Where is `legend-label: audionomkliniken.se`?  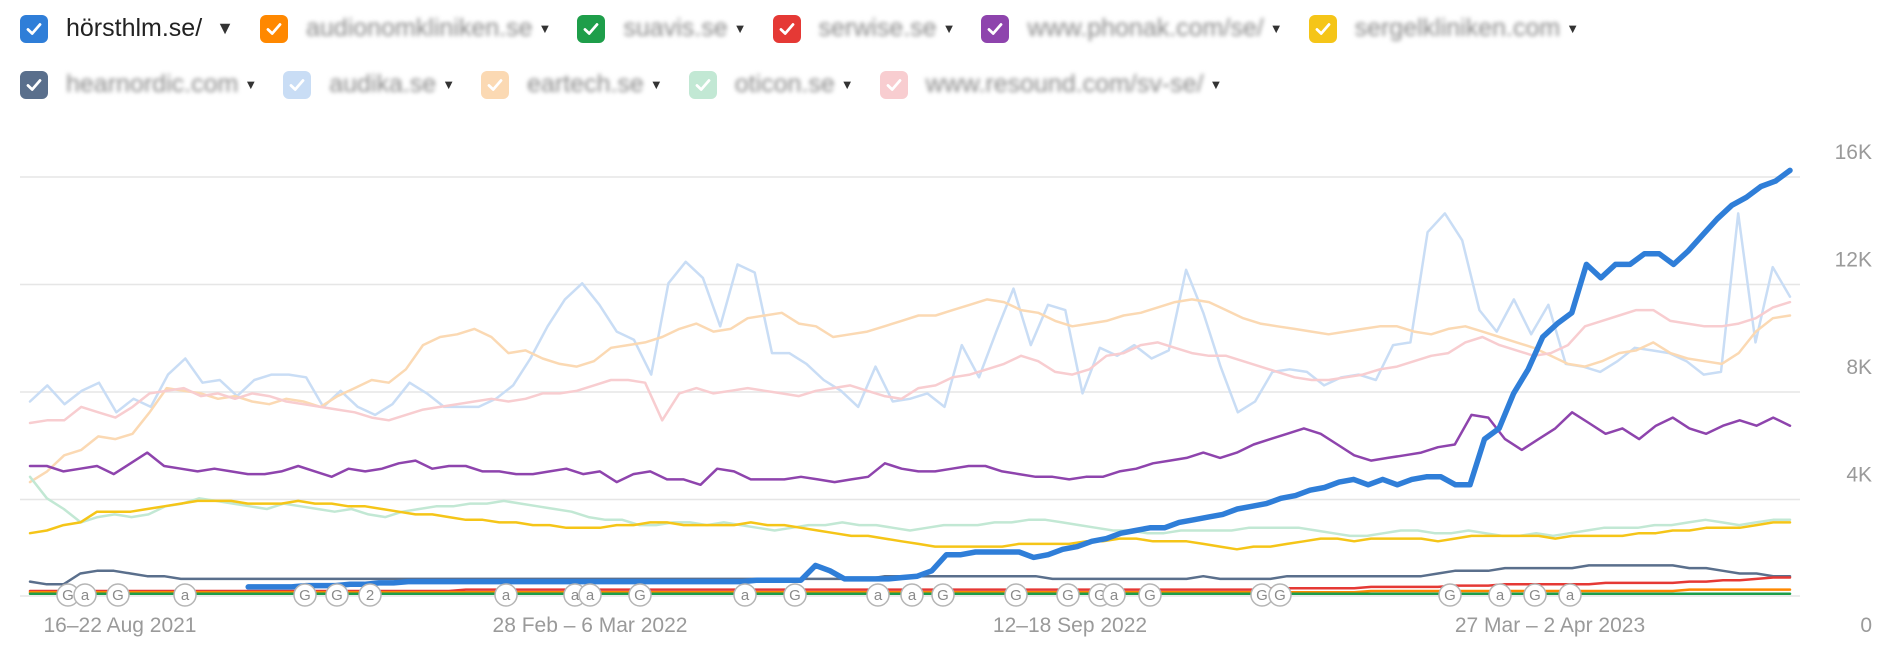
legend-label: audionomkliniken.se is located at coordinates (419, 28).